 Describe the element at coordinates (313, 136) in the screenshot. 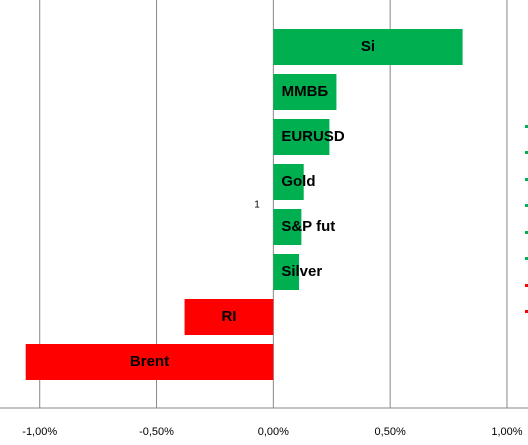

I see `bar-label: EURUSD` at that location.